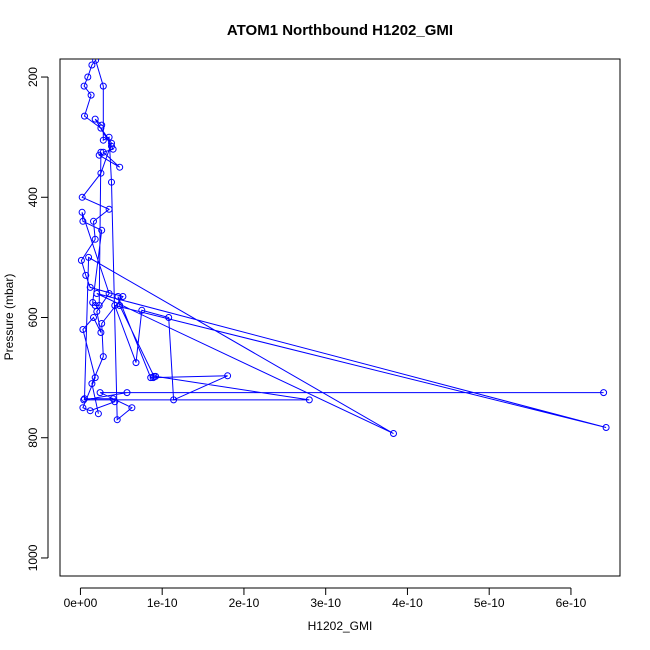  What do you see at coordinates (33, 437) in the screenshot?
I see `y-tick-label: 800` at bounding box center [33, 437].